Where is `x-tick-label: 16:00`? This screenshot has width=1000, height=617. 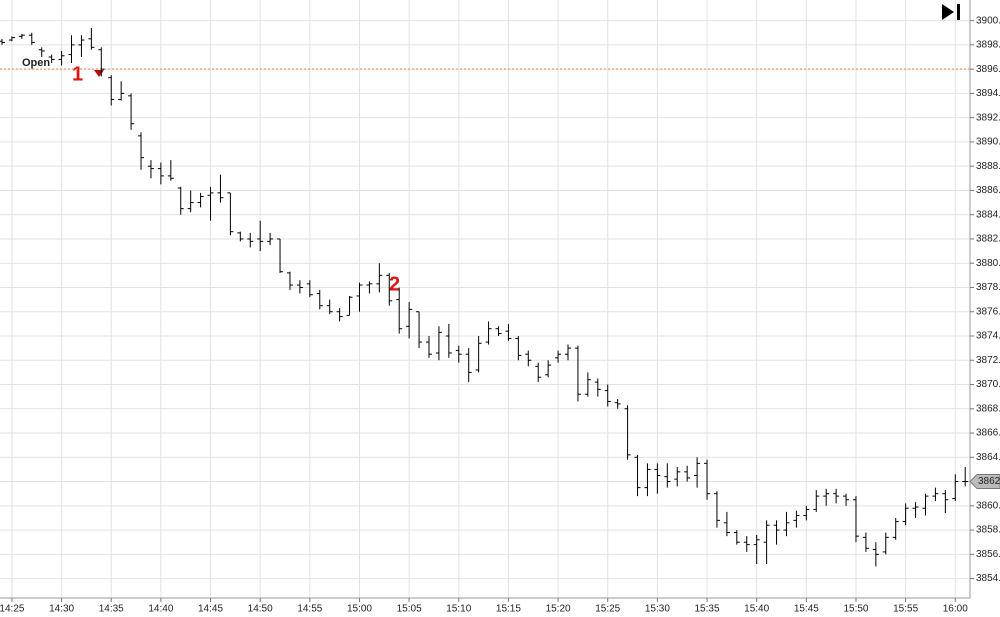
x-tick-label: 16:00 is located at coordinates (955, 609).